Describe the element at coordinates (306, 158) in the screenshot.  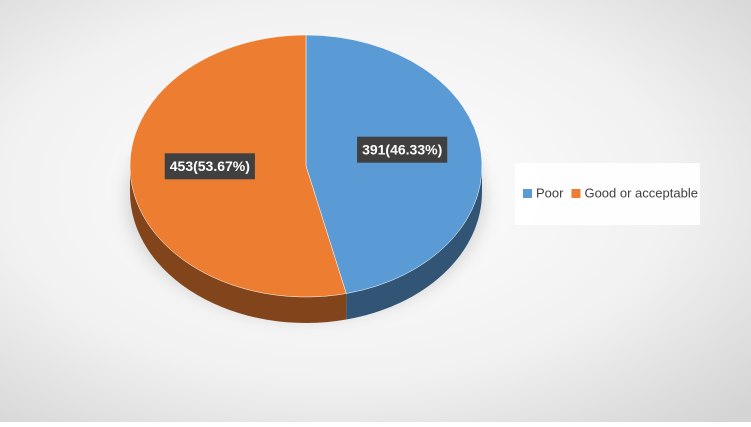
I see `data-labels: 391(46.33%) 453(53.67%)` at that location.